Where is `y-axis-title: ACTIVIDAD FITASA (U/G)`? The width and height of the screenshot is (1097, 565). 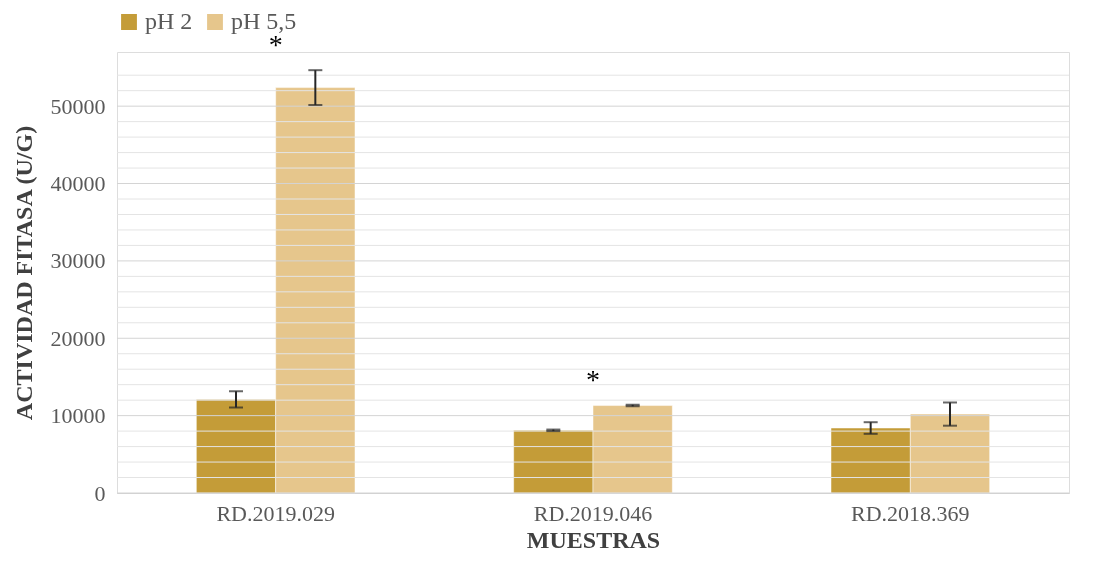 y-axis-title: ACTIVIDAD FITASA (U/G) is located at coordinates (23, 273).